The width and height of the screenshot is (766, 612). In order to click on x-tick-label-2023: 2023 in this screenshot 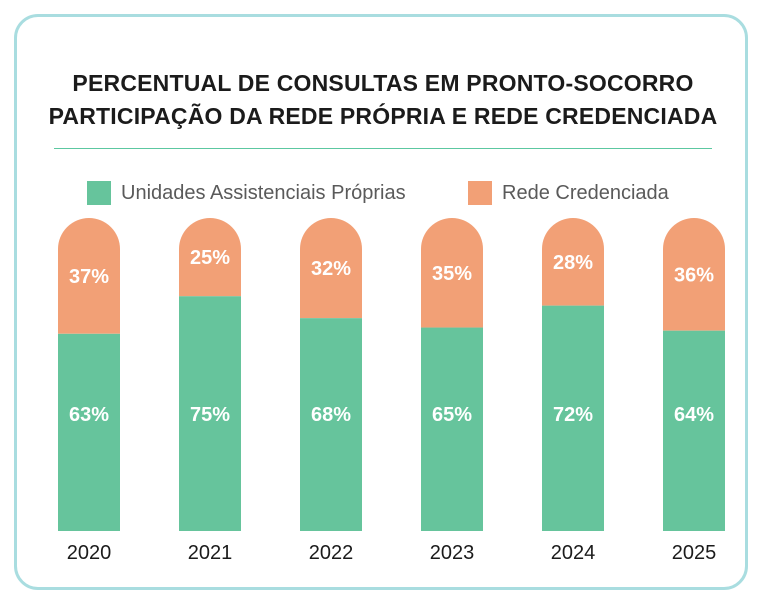, I will do `click(452, 553)`.